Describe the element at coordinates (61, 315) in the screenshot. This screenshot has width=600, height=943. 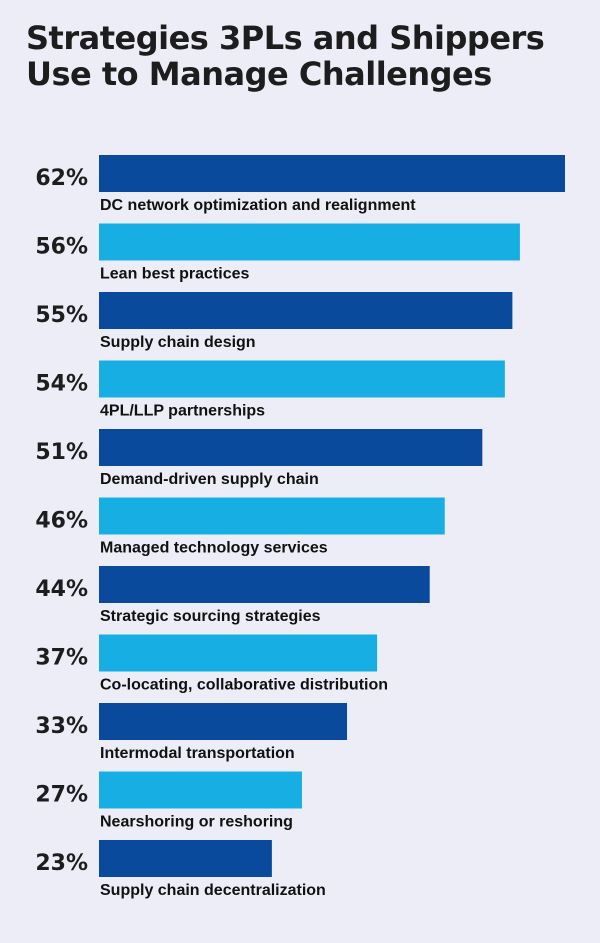
I see `value-label: 55%` at that location.